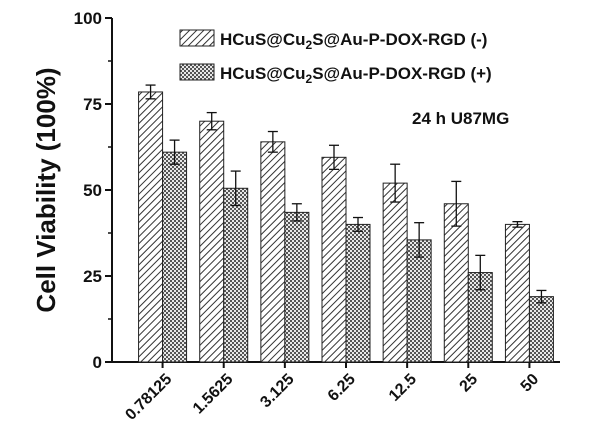 Image resolution: width=600 pixels, height=439 pixels. I want to click on y-tick-label: 75, so click(92, 104).